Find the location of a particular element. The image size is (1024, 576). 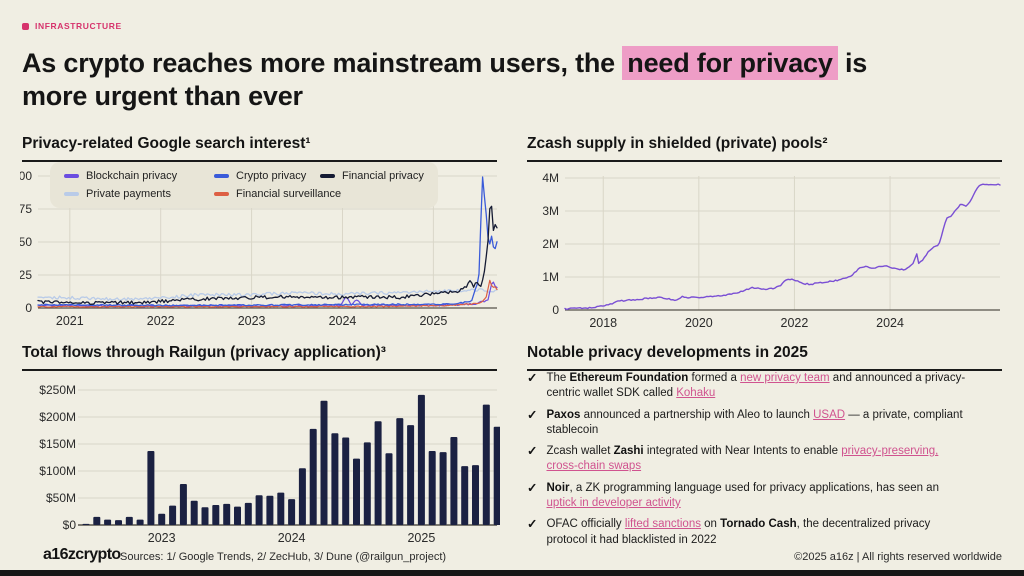

svg-text: $150M is located at coordinates (57, 444).